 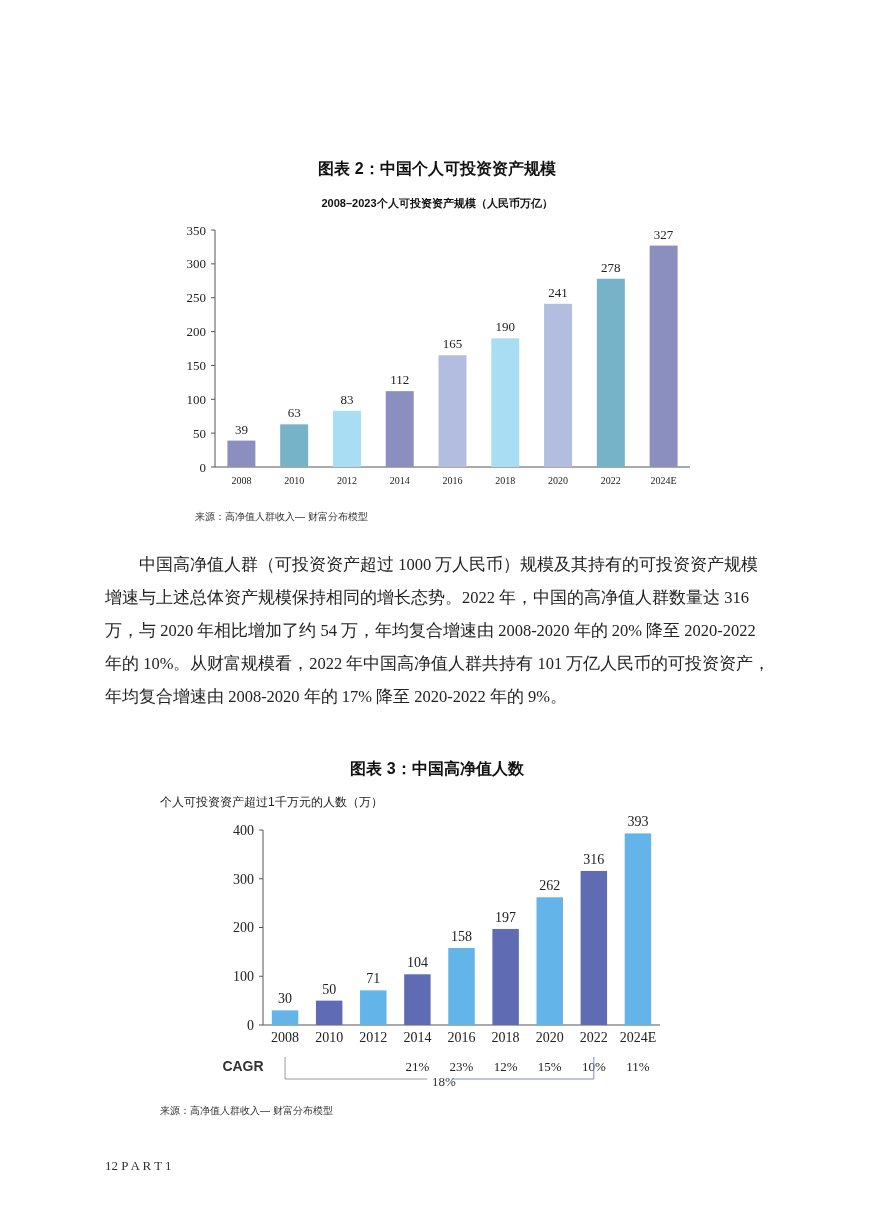 I want to click on y-tick-label: 150, so click(x=196, y=365).